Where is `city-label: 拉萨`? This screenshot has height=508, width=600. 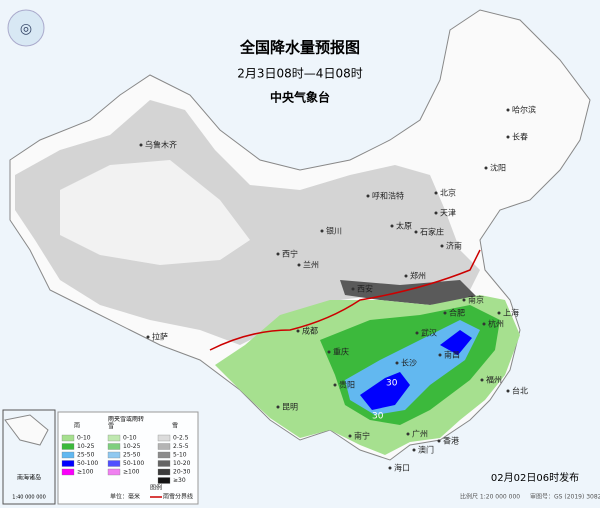 city-label: 拉萨 is located at coordinates (160, 337).